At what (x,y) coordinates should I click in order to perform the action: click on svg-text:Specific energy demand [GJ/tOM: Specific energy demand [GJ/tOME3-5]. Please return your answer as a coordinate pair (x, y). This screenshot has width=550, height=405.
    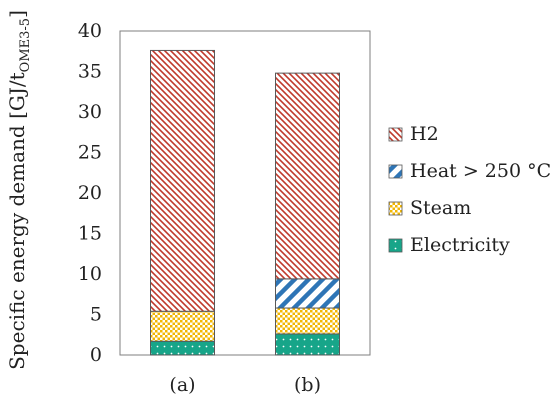
    Looking at the image, I should click on (19, 190).